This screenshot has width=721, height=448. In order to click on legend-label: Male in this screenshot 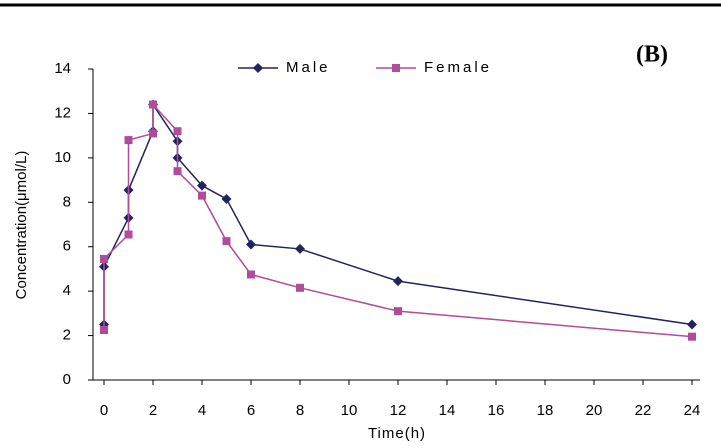, I will do `click(308, 67)`.